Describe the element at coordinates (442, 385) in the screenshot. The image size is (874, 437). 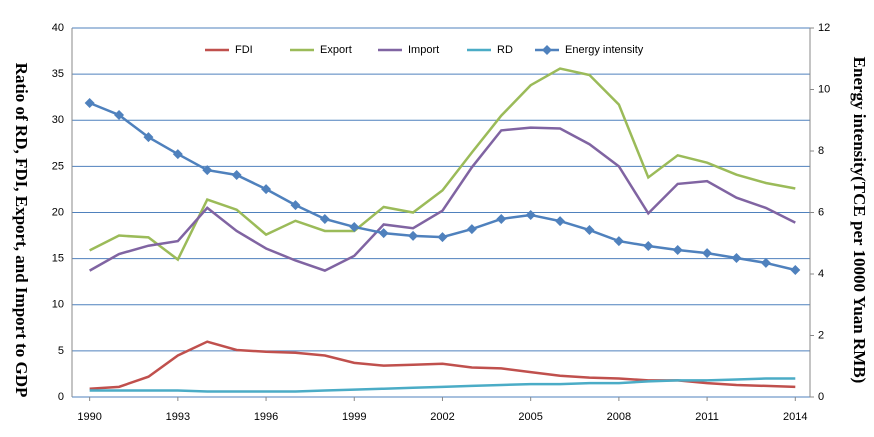
I see `line-series` at that location.